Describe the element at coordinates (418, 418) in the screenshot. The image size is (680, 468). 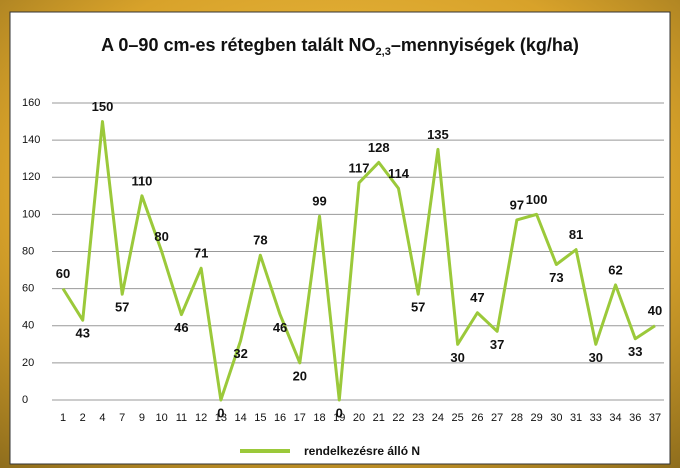
I see `x-tick-label: 23` at that location.